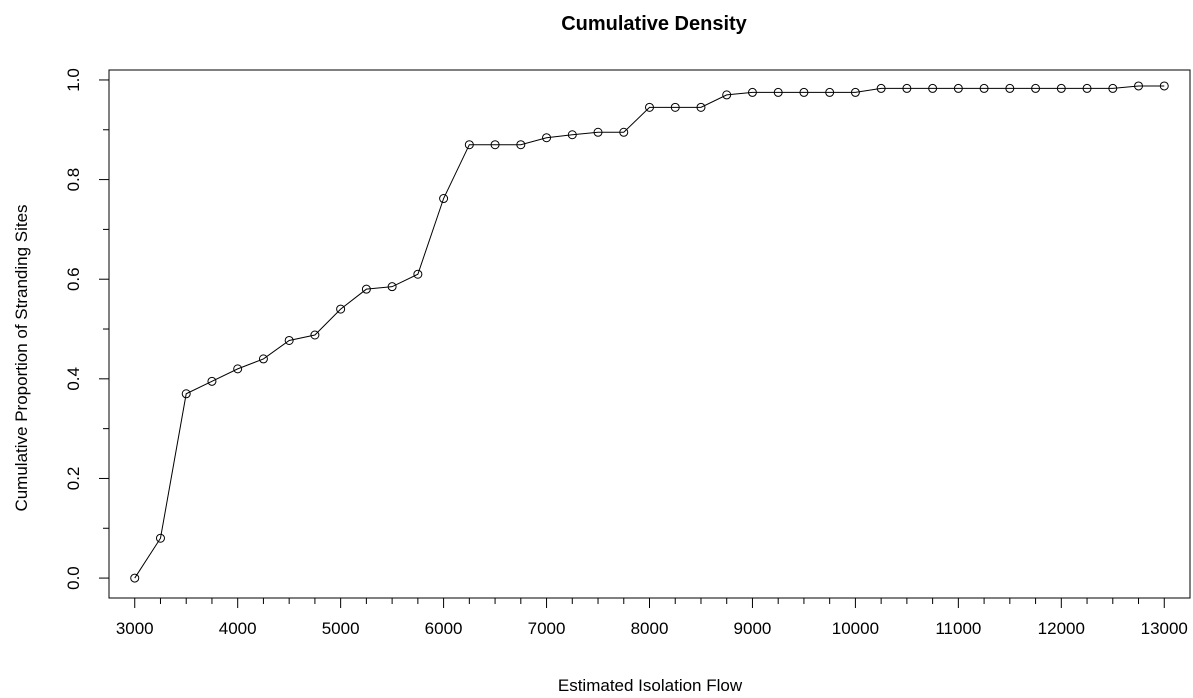 The image size is (1193, 698). I want to click on x-tick-label: 11000, so click(958, 628).